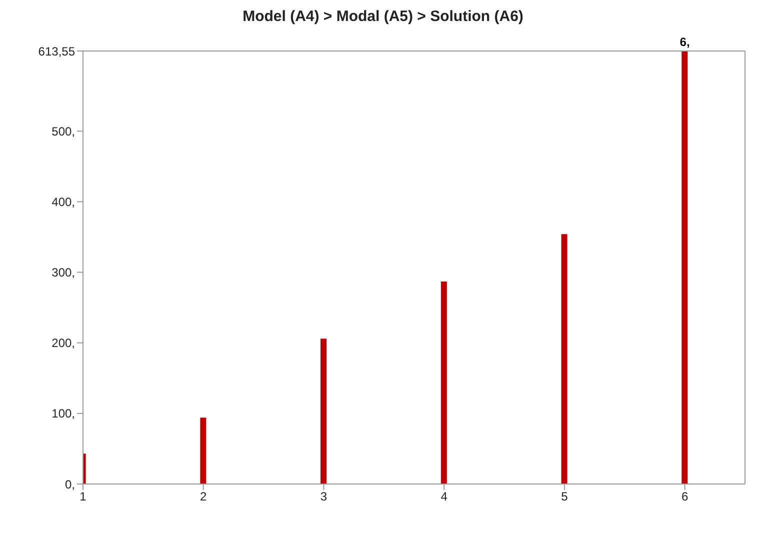 Image resolution: width=765 pixels, height=534 pixels. What do you see at coordinates (685, 42) in the screenshot?
I see `annotation: 6,` at bounding box center [685, 42].